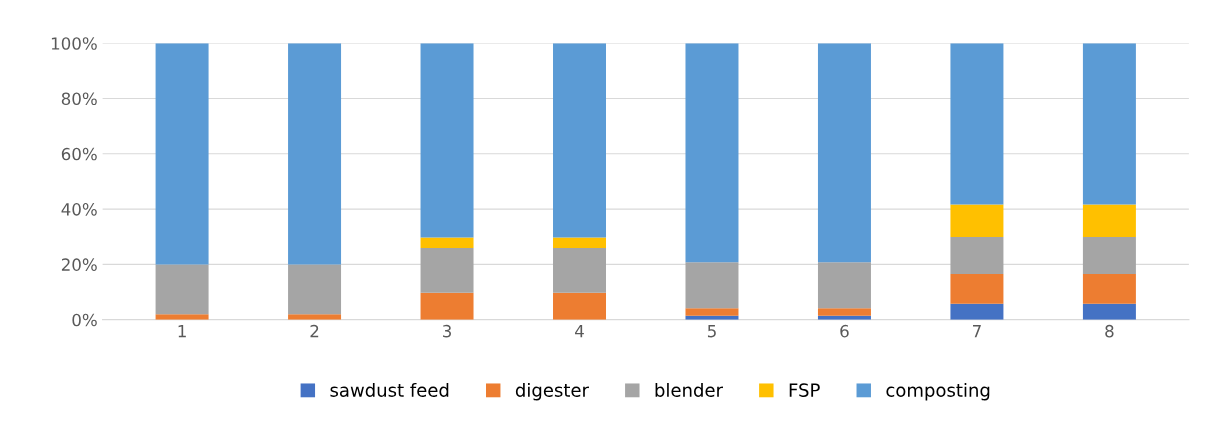 This screenshot has width=1207, height=432. Describe the element at coordinates (389, 389) in the screenshot. I see `legend-label: sawdust feed` at that location.